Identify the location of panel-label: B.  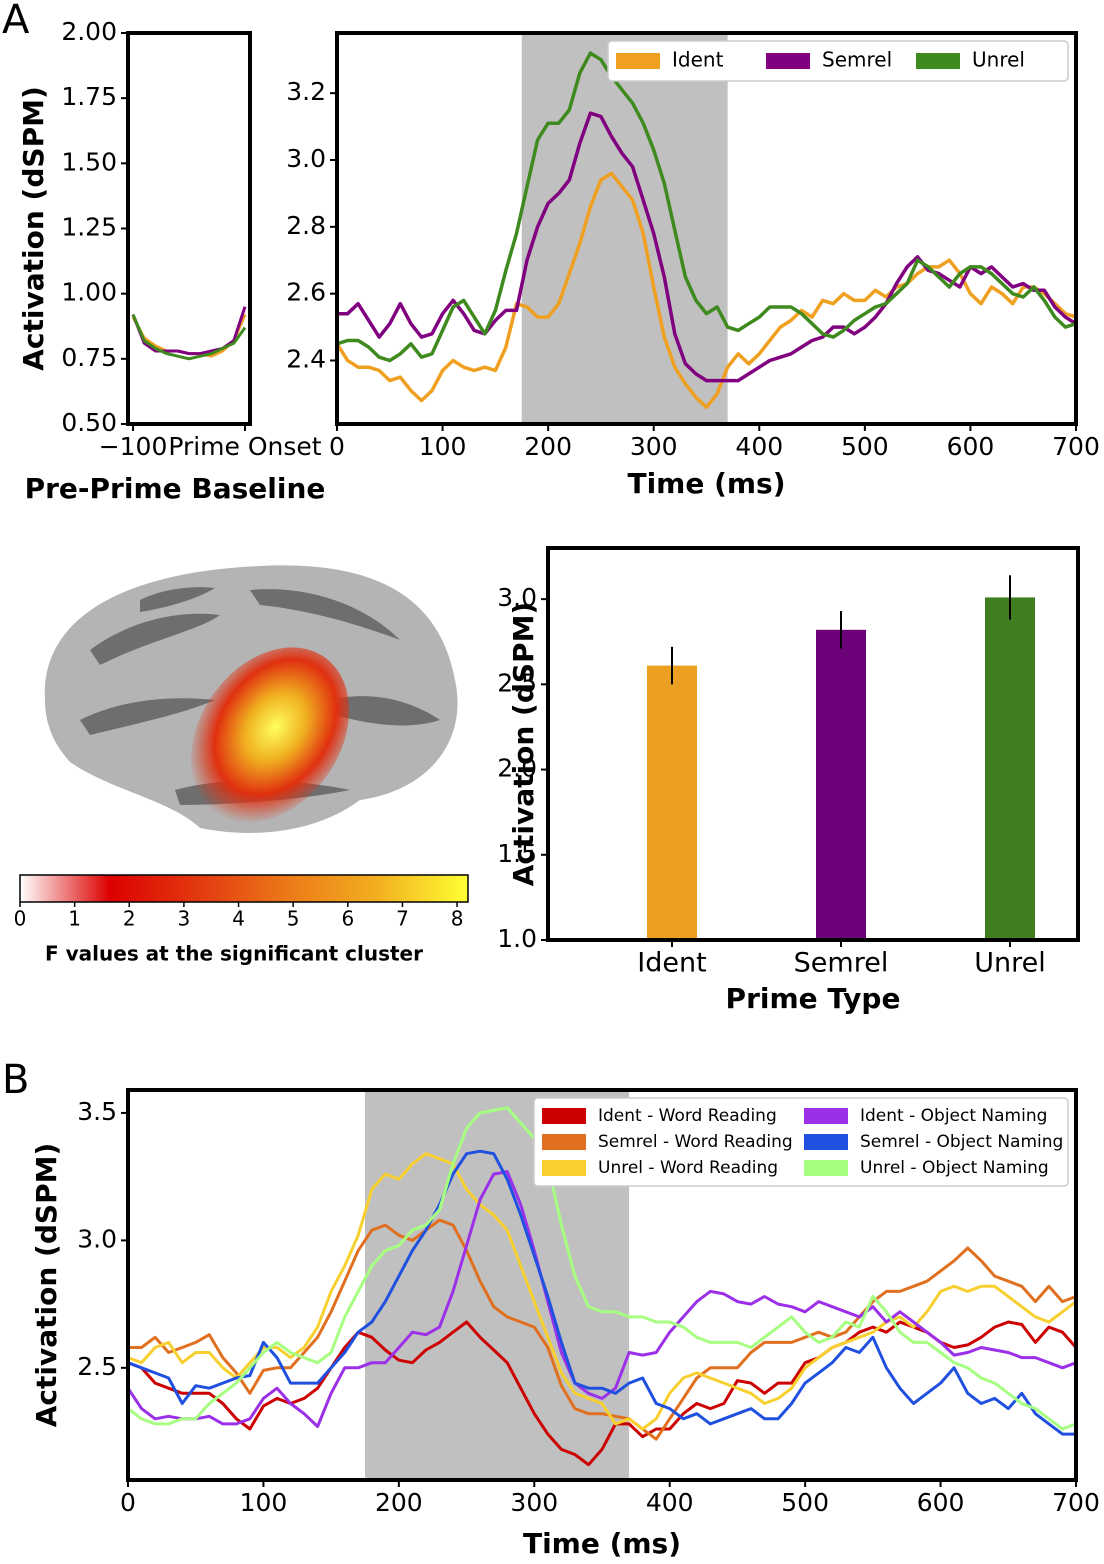
(15, 1080).